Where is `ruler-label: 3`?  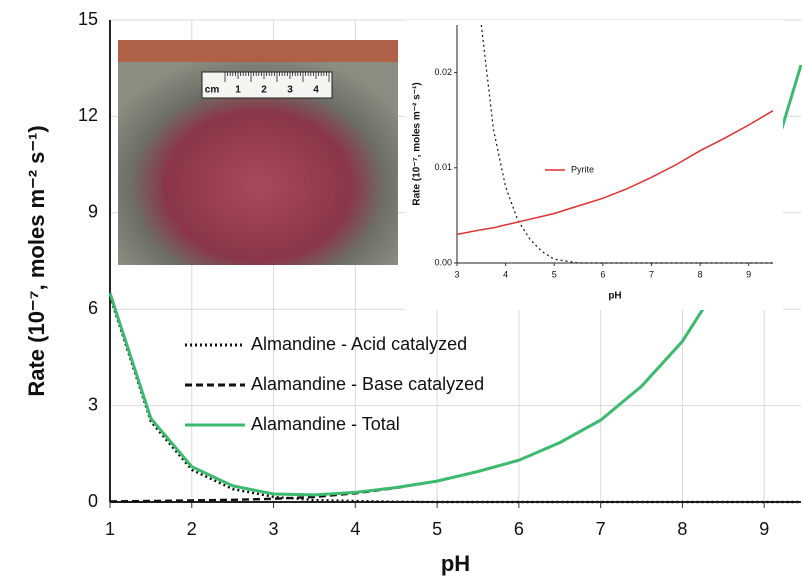
ruler-label: 3 is located at coordinates (290, 90).